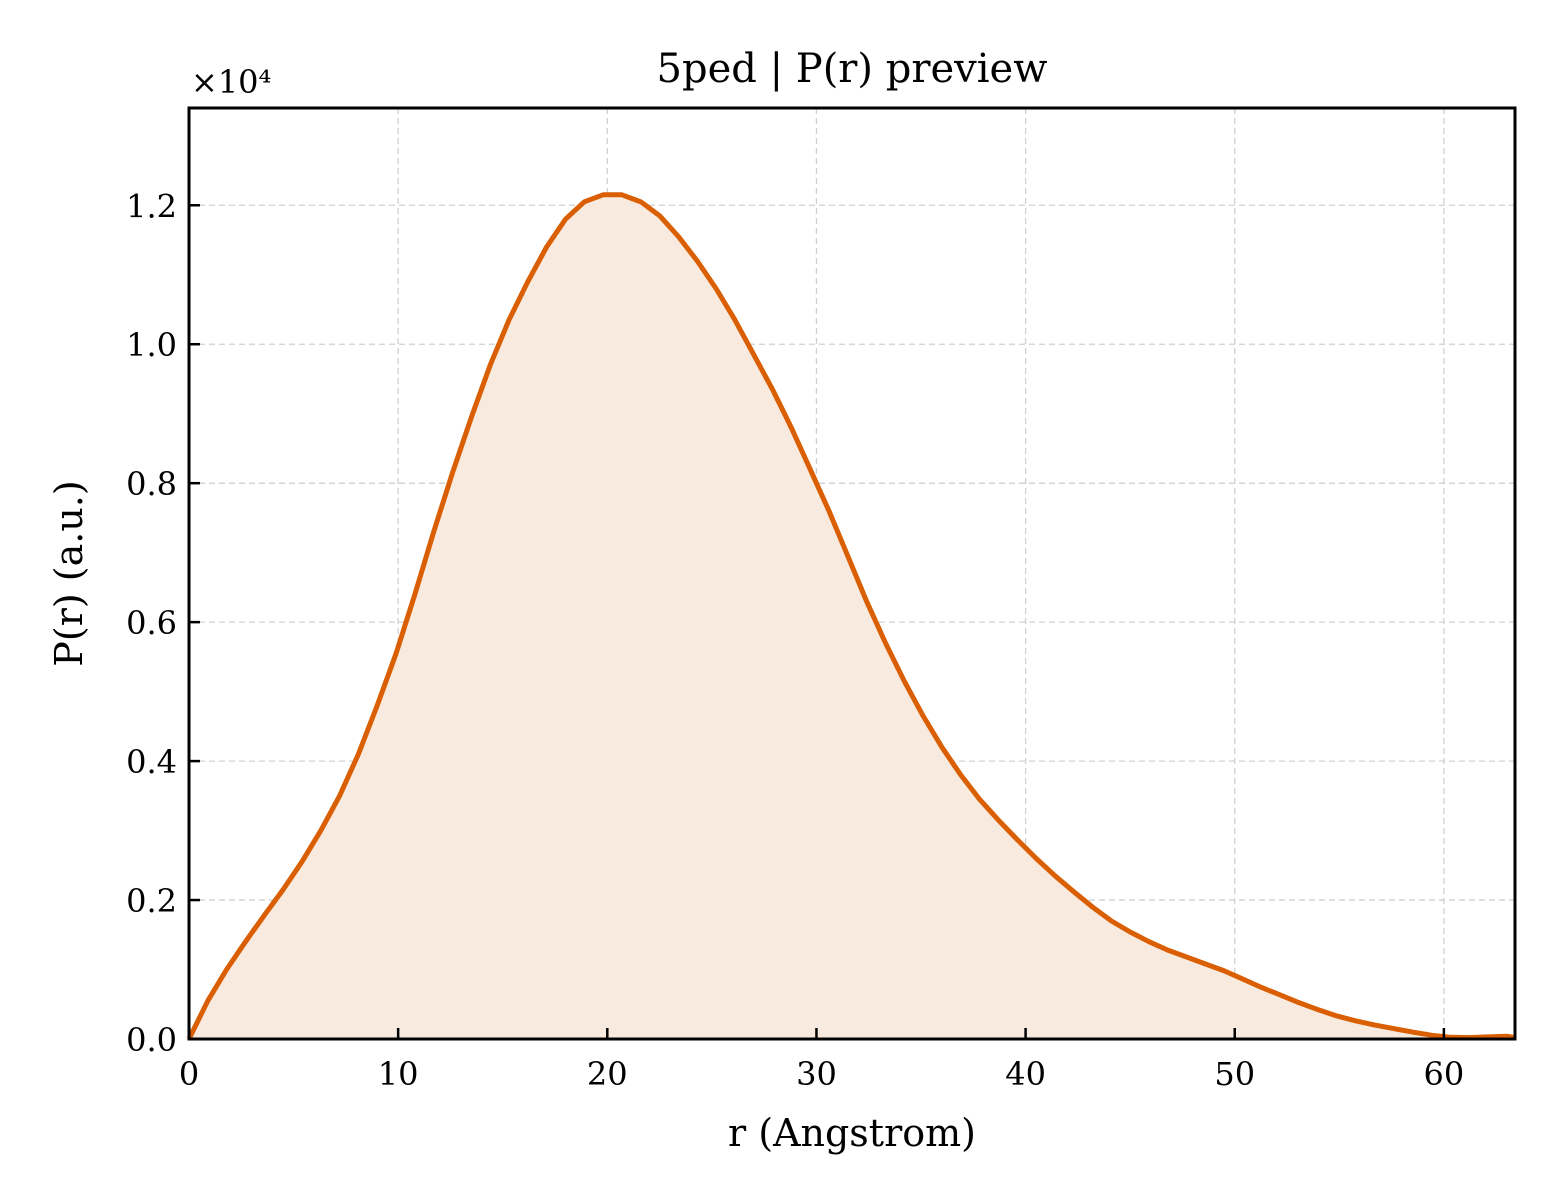  What do you see at coordinates (69, 573) in the screenshot?
I see `y-axis-label: P(r) (a.u.)` at bounding box center [69, 573].